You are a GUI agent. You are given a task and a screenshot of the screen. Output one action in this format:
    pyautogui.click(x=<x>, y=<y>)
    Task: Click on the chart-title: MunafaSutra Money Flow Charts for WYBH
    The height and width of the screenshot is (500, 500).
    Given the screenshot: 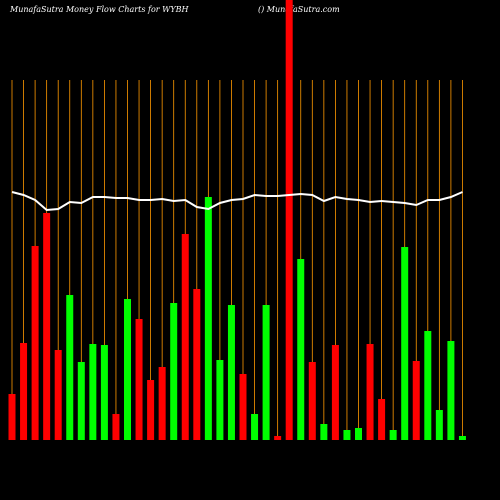 What is the action you would take?
    pyautogui.click(x=99, y=9)
    